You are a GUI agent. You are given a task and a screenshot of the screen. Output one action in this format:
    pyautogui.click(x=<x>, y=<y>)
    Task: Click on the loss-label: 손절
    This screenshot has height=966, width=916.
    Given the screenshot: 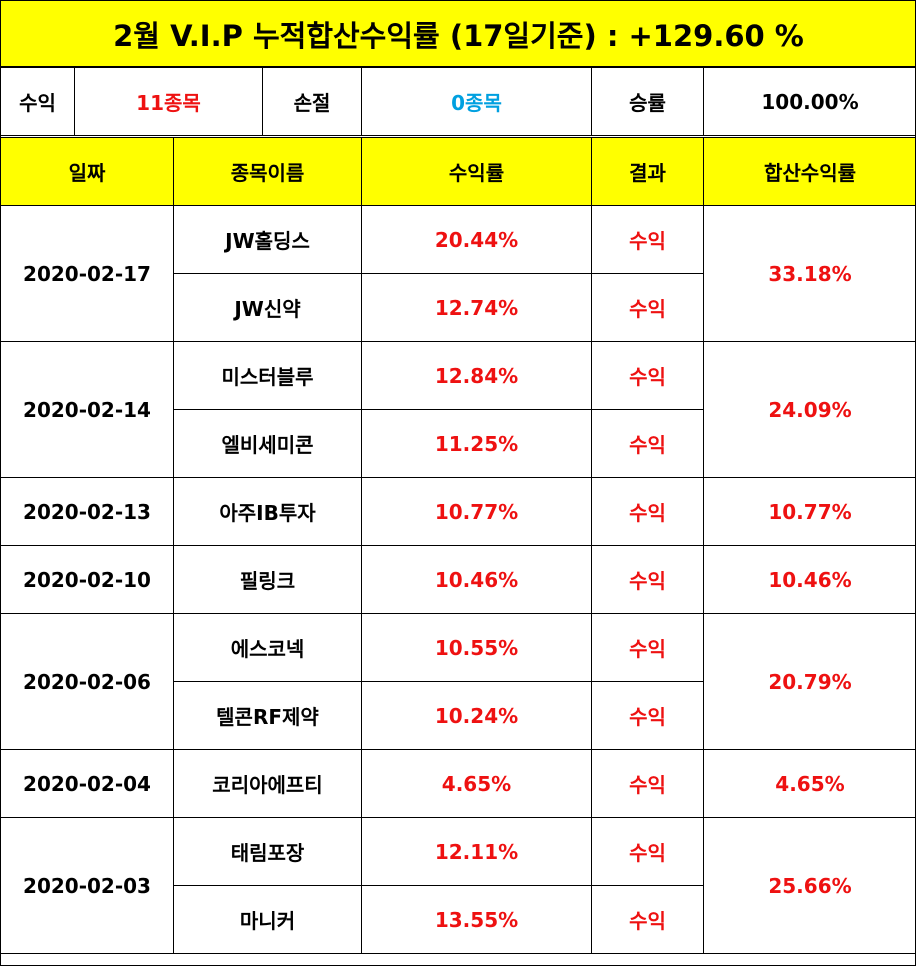 What is the action you would take?
    pyautogui.click(x=312, y=101)
    